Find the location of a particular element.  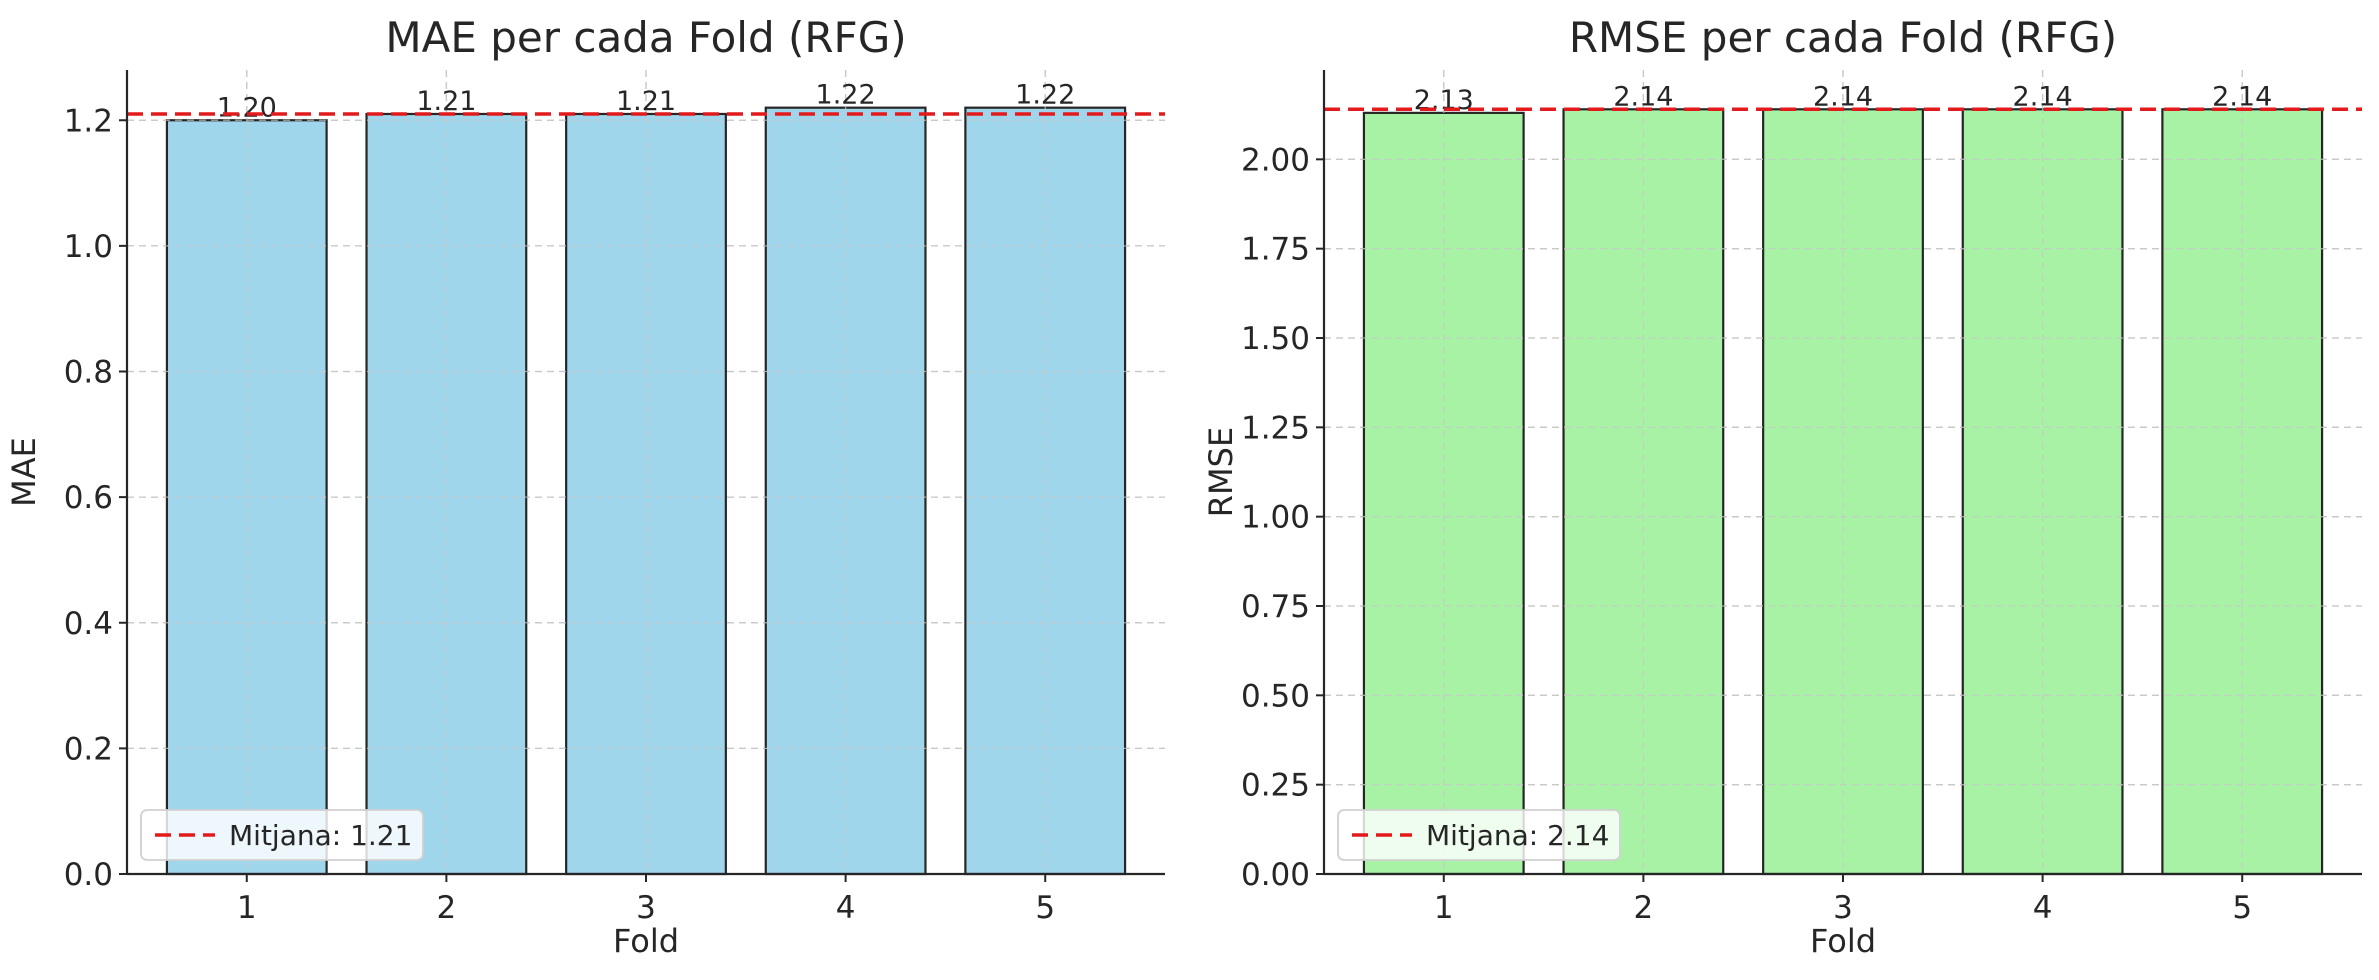

y-tick-label: 1.0 is located at coordinates (88, 247).